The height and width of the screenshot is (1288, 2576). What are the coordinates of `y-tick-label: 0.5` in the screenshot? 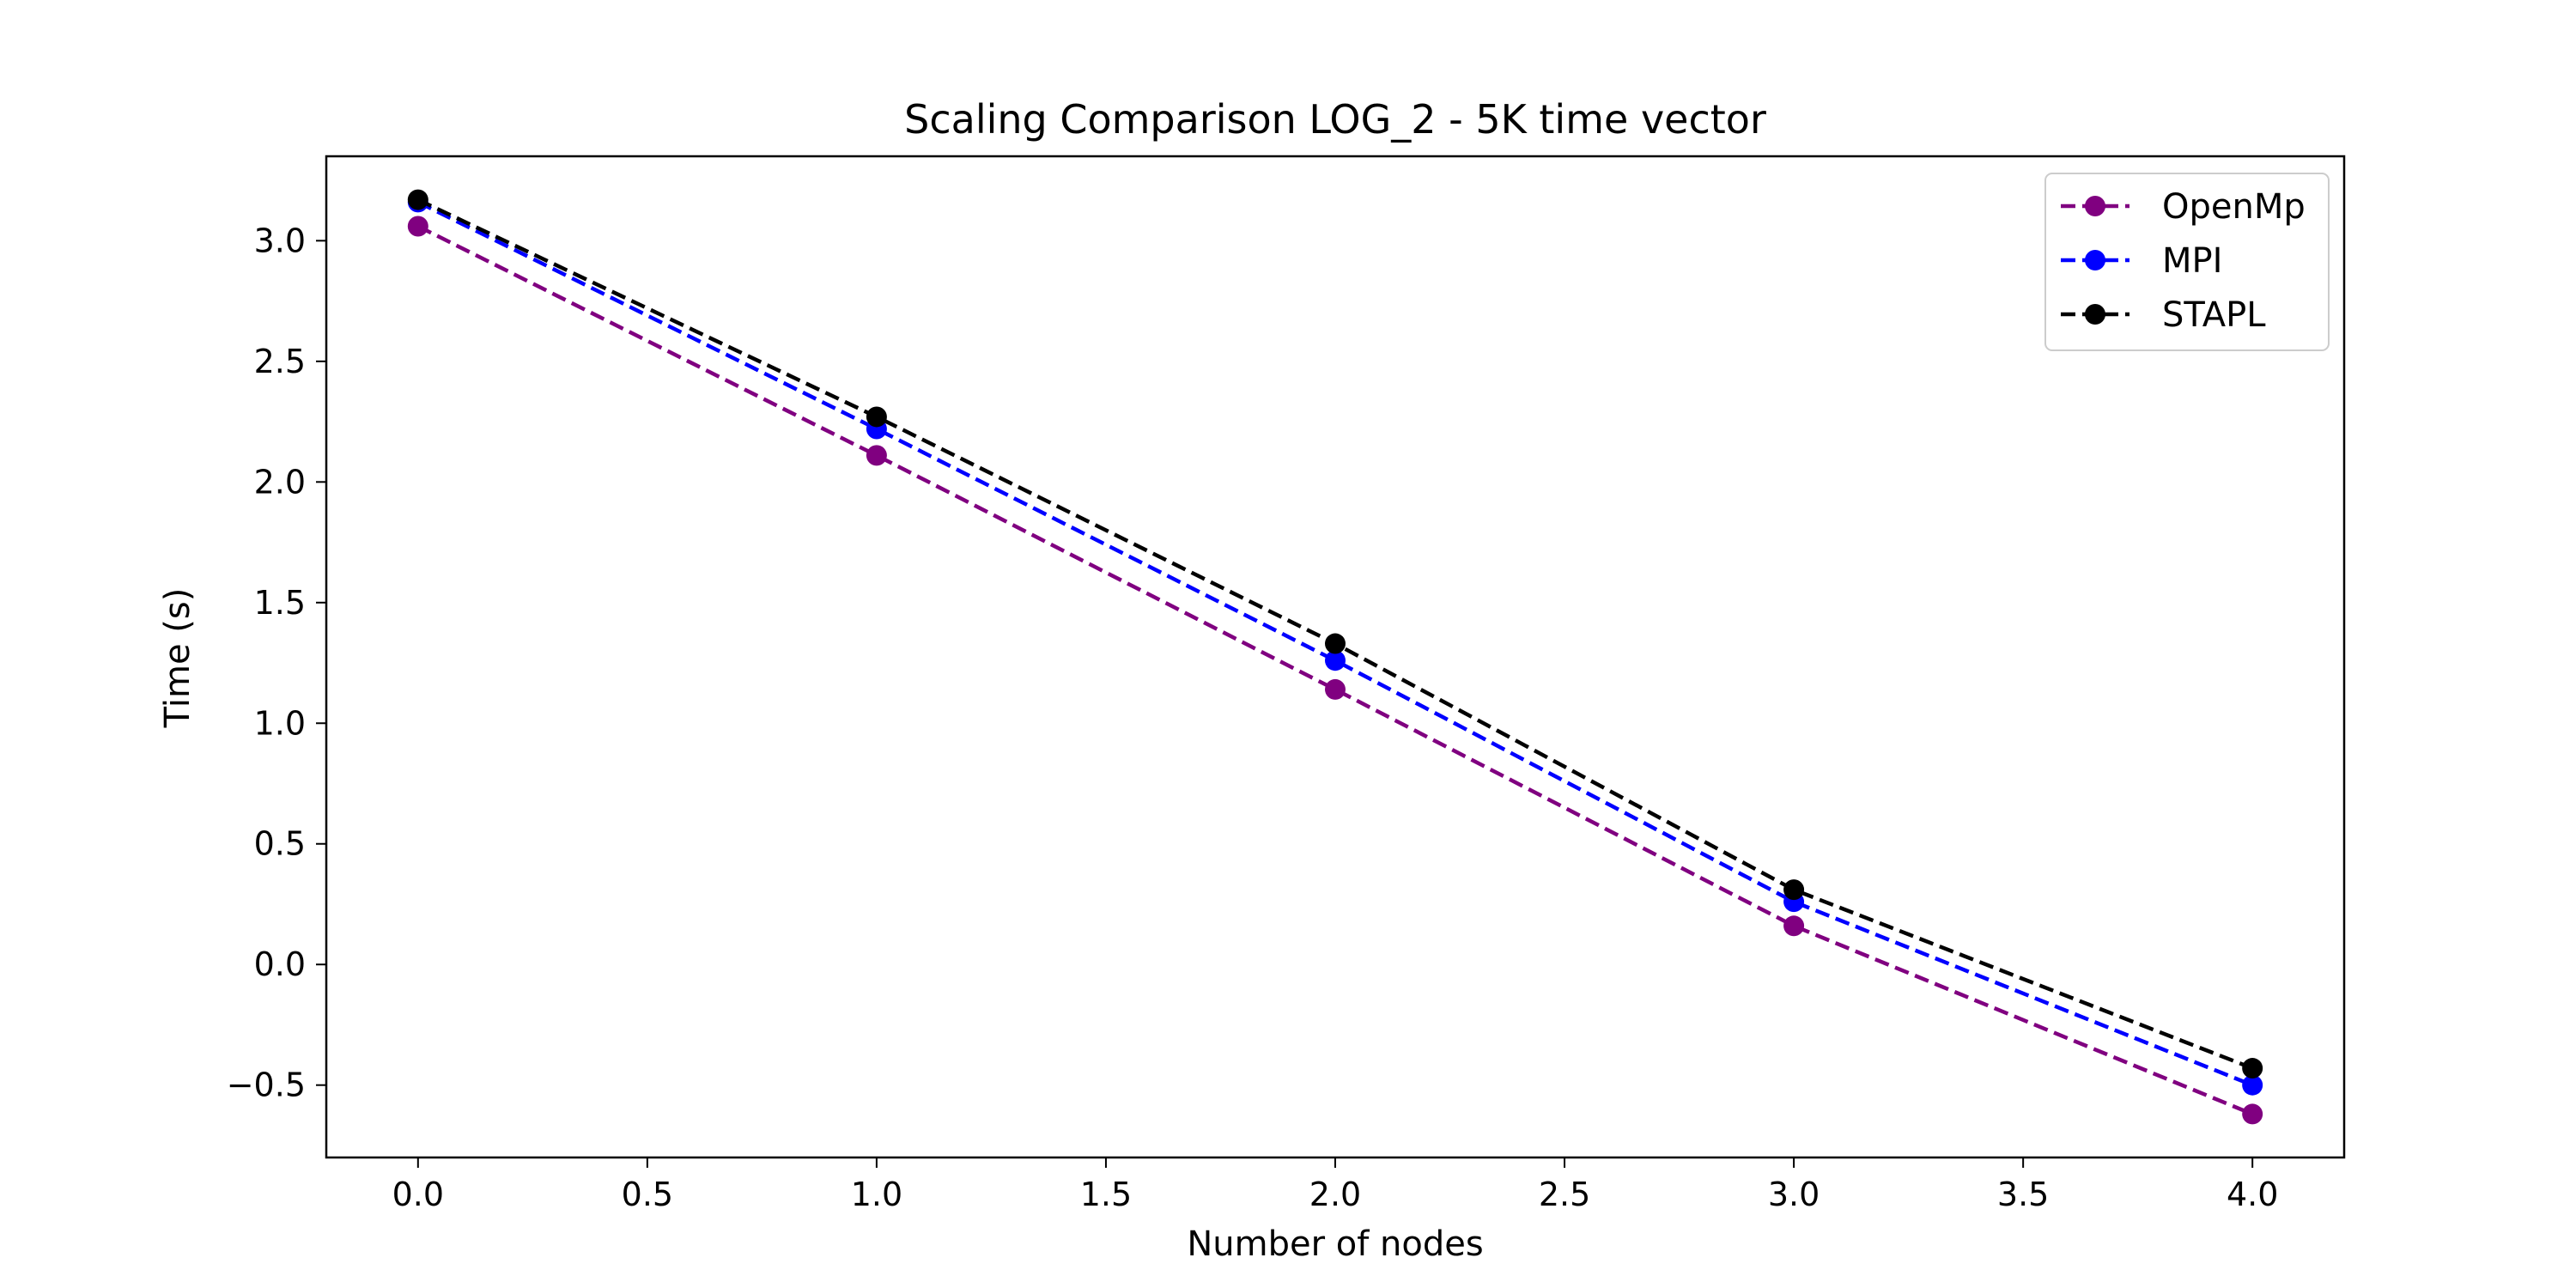 It's located at (280, 844).